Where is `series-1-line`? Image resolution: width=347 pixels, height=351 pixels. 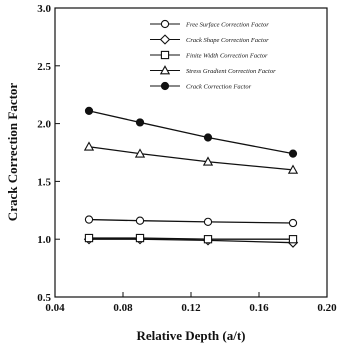 series-1-line is located at coordinates (191, 221).